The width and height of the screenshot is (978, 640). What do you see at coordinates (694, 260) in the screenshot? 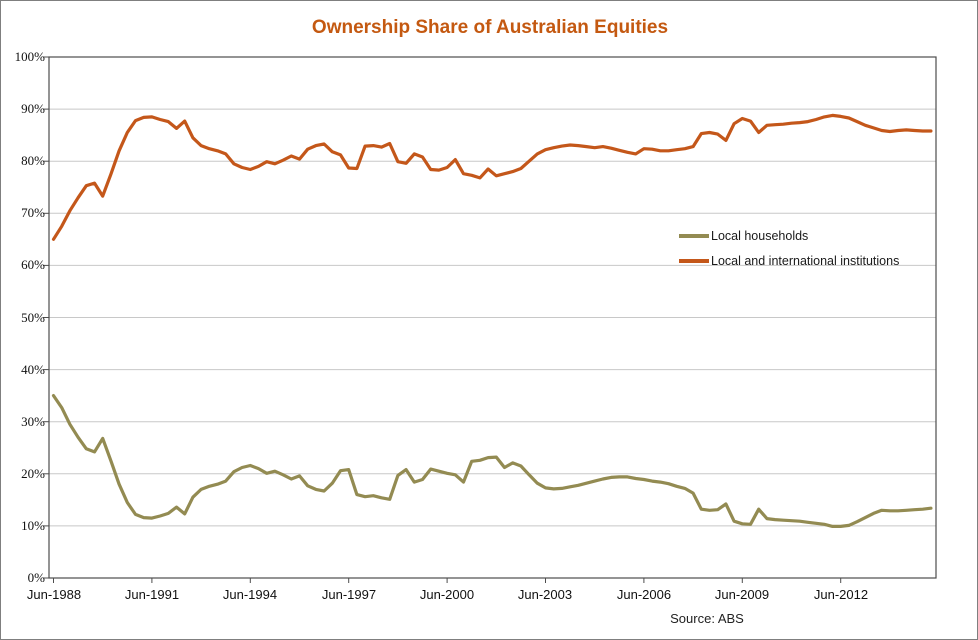
I see `institutions-line-swatch` at bounding box center [694, 260].